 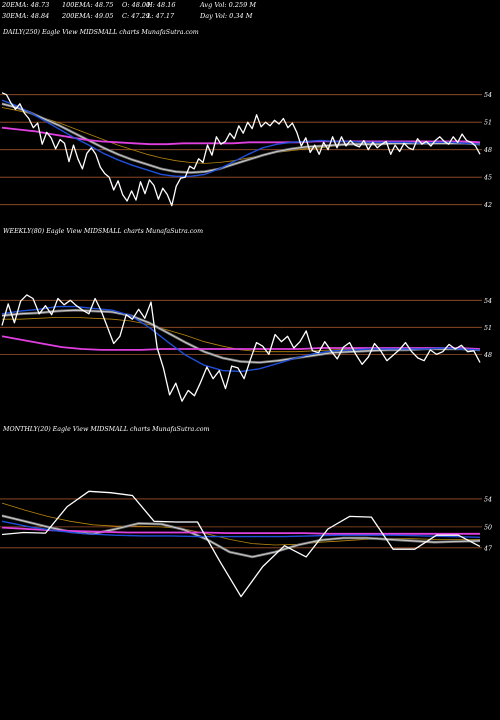 I want to click on header-avg-vol: Avg Vol: 0.259 M, so click(x=228, y=5).